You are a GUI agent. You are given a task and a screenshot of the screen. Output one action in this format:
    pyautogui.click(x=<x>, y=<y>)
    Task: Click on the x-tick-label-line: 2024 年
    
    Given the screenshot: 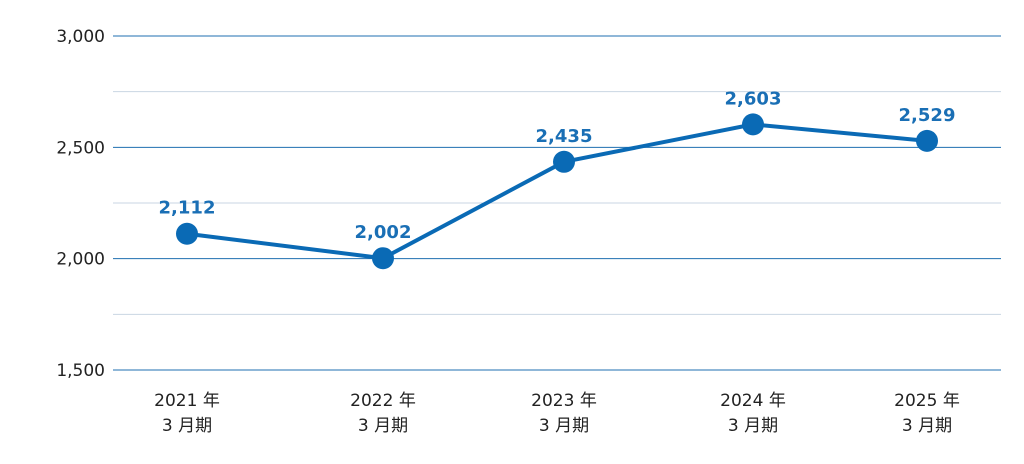 What is the action you would take?
    pyautogui.click(x=753, y=401)
    